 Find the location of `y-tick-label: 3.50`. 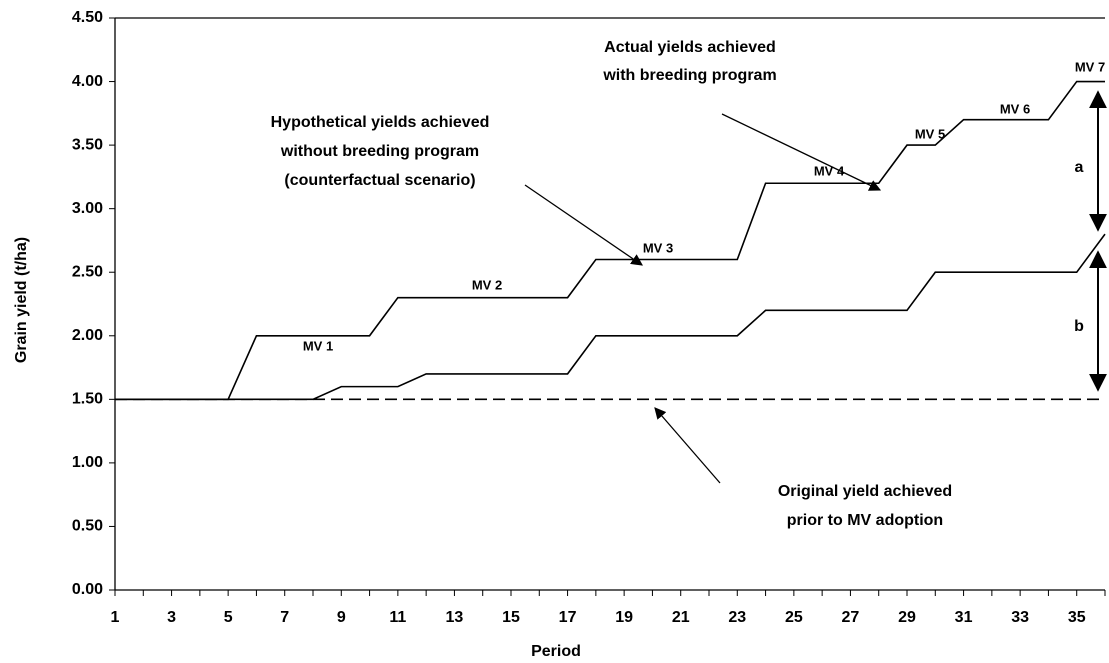

y-tick-label: 3.50 is located at coordinates (87, 144).